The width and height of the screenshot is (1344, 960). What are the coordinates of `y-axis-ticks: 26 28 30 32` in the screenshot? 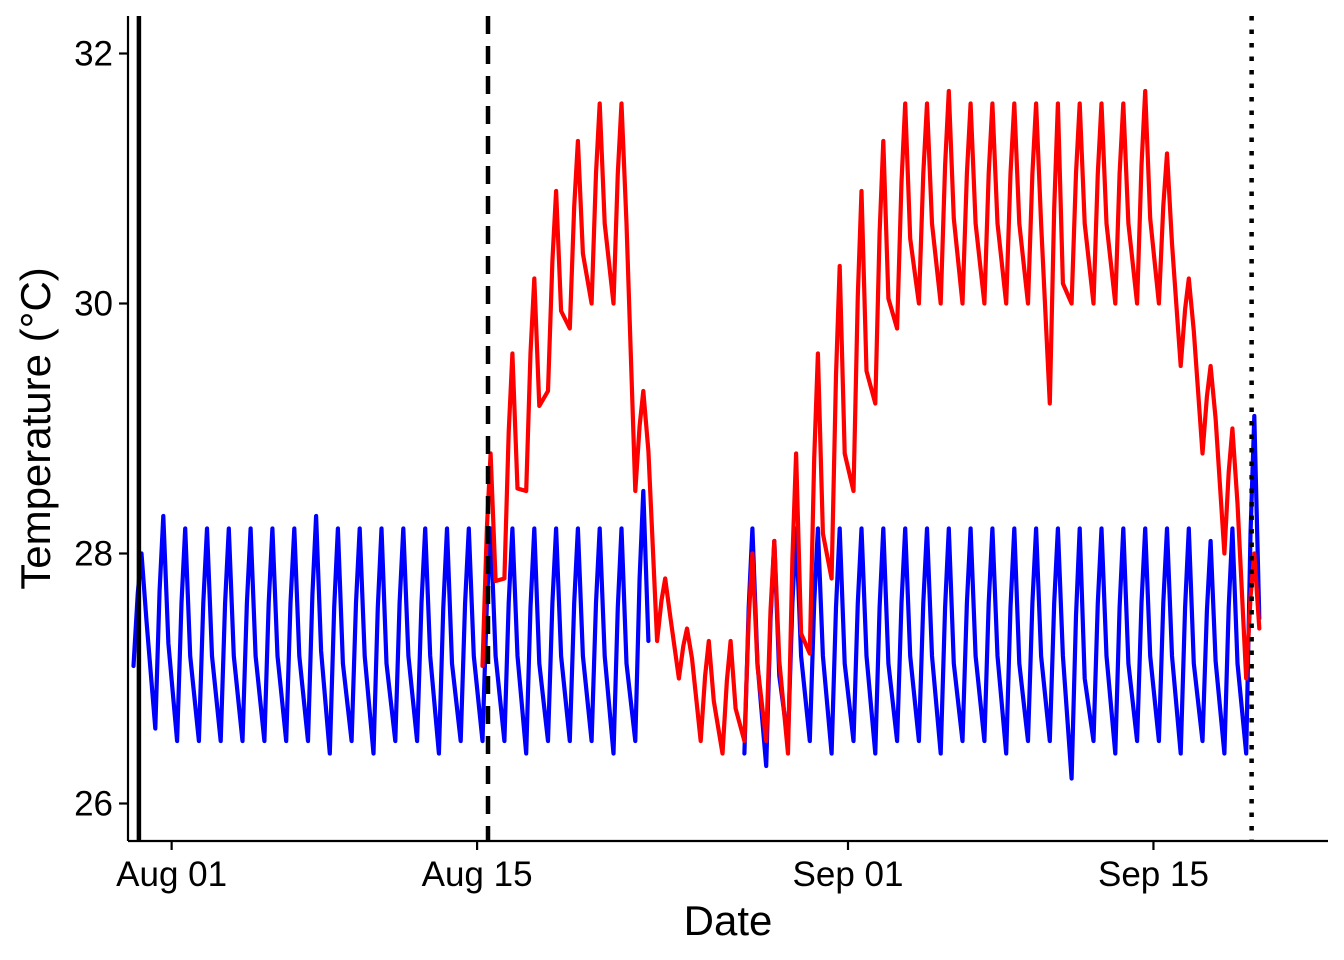 It's located at (101, 429).